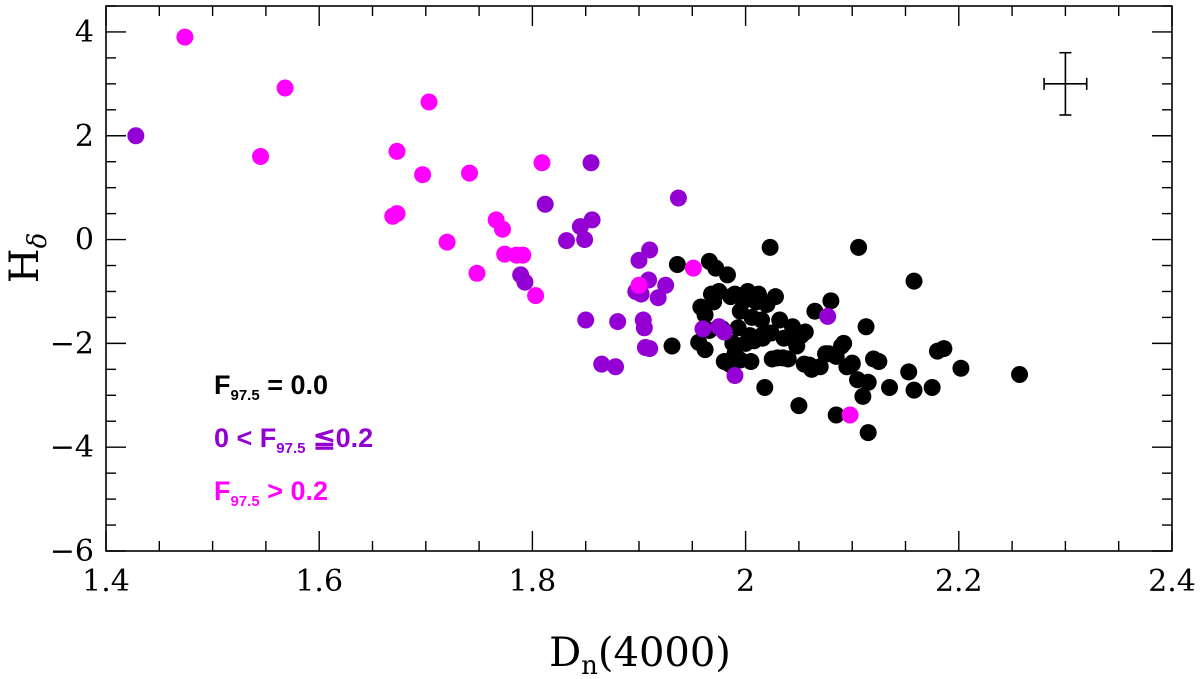 This screenshot has height=679, width=1200. What do you see at coordinates (38, 241) in the screenshot?
I see `y-axis-title-sub: δ` at bounding box center [38, 241].